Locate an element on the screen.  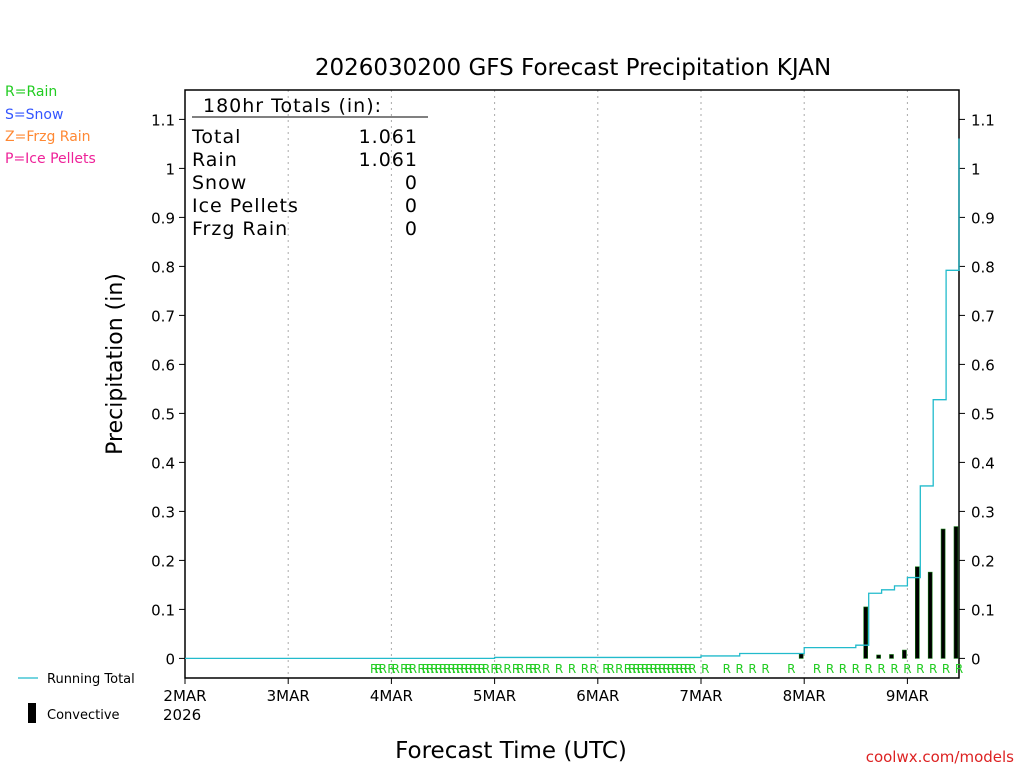
totals-label: Total is located at coordinates (216, 137).